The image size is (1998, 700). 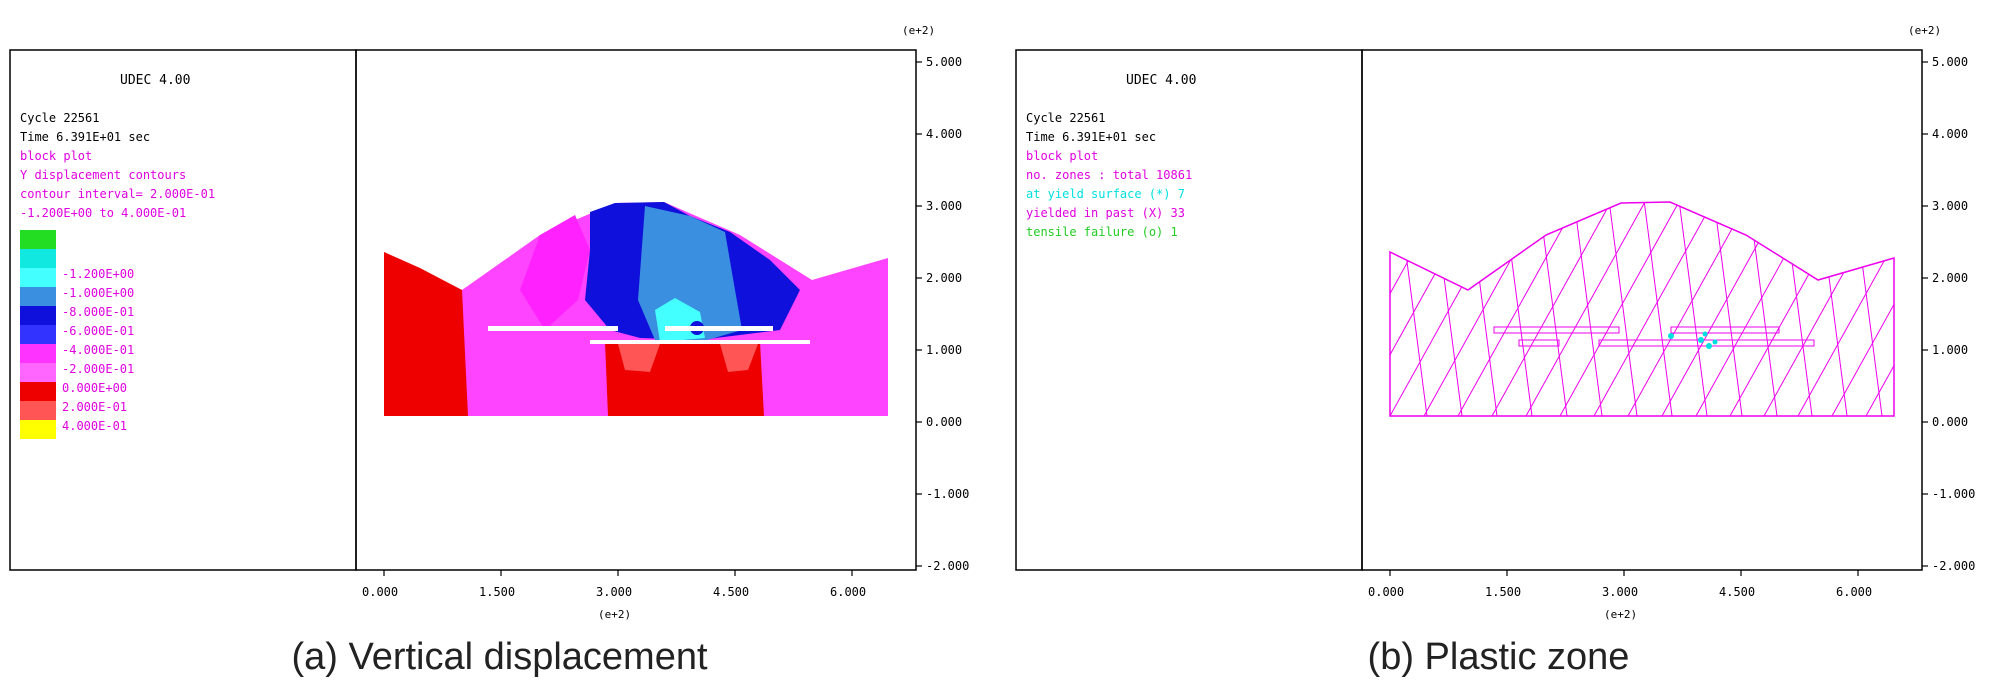 What do you see at coordinates (1105, 213) in the screenshot?
I see `info-line: yielded in past (X) 33` at bounding box center [1105, 213].